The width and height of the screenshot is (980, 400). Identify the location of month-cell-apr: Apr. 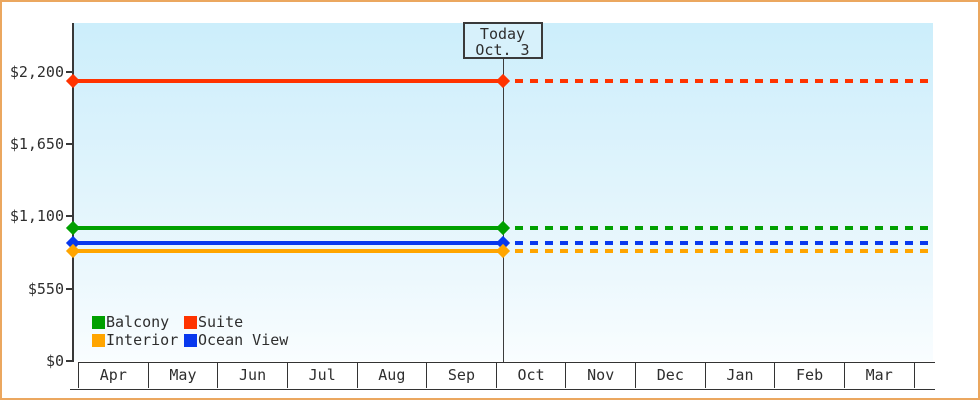
(114, 375).